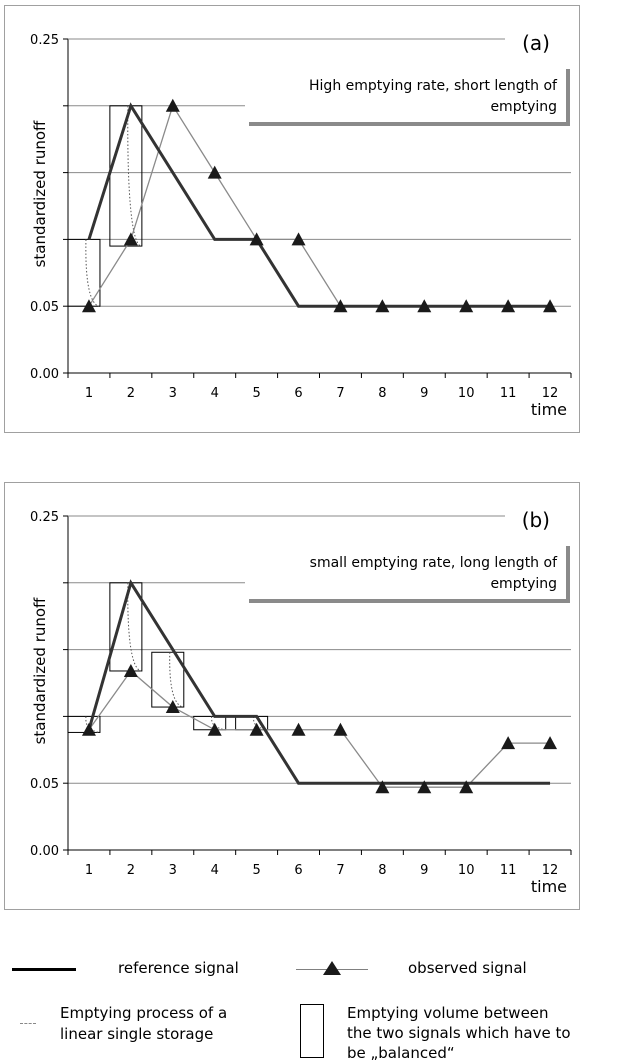 The image size is (618, 1063). What do you see at coordinates (536, 520) in the screenshot?
I see `panel-label: (b)` at bounding box center [536, 520].